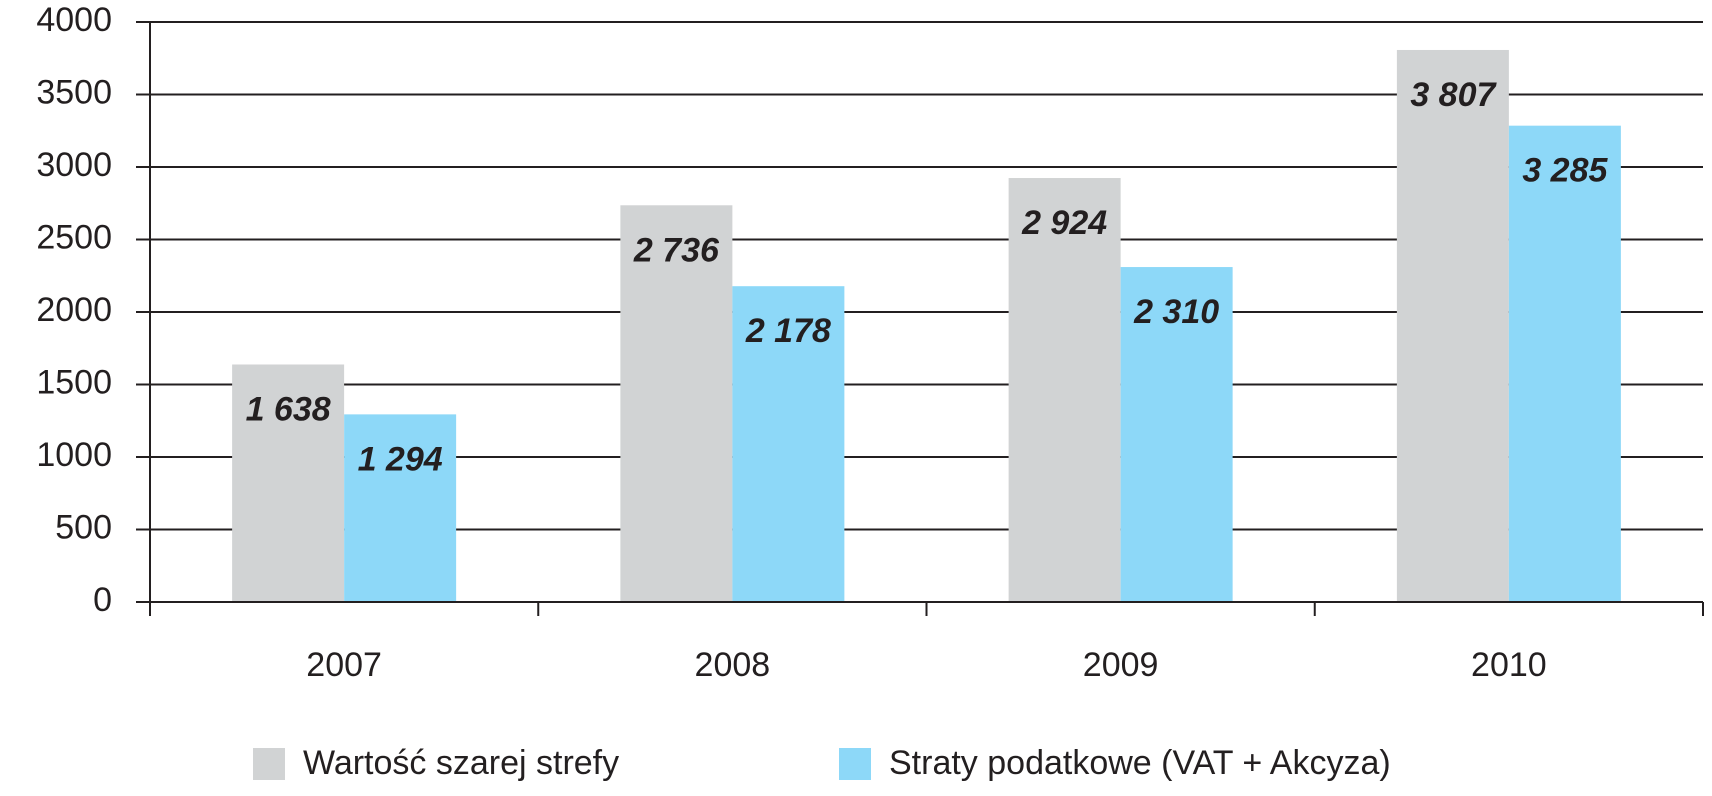 The image size is (1712, 796). I want to click on x-tick-label: 2007, so click(344, 665).